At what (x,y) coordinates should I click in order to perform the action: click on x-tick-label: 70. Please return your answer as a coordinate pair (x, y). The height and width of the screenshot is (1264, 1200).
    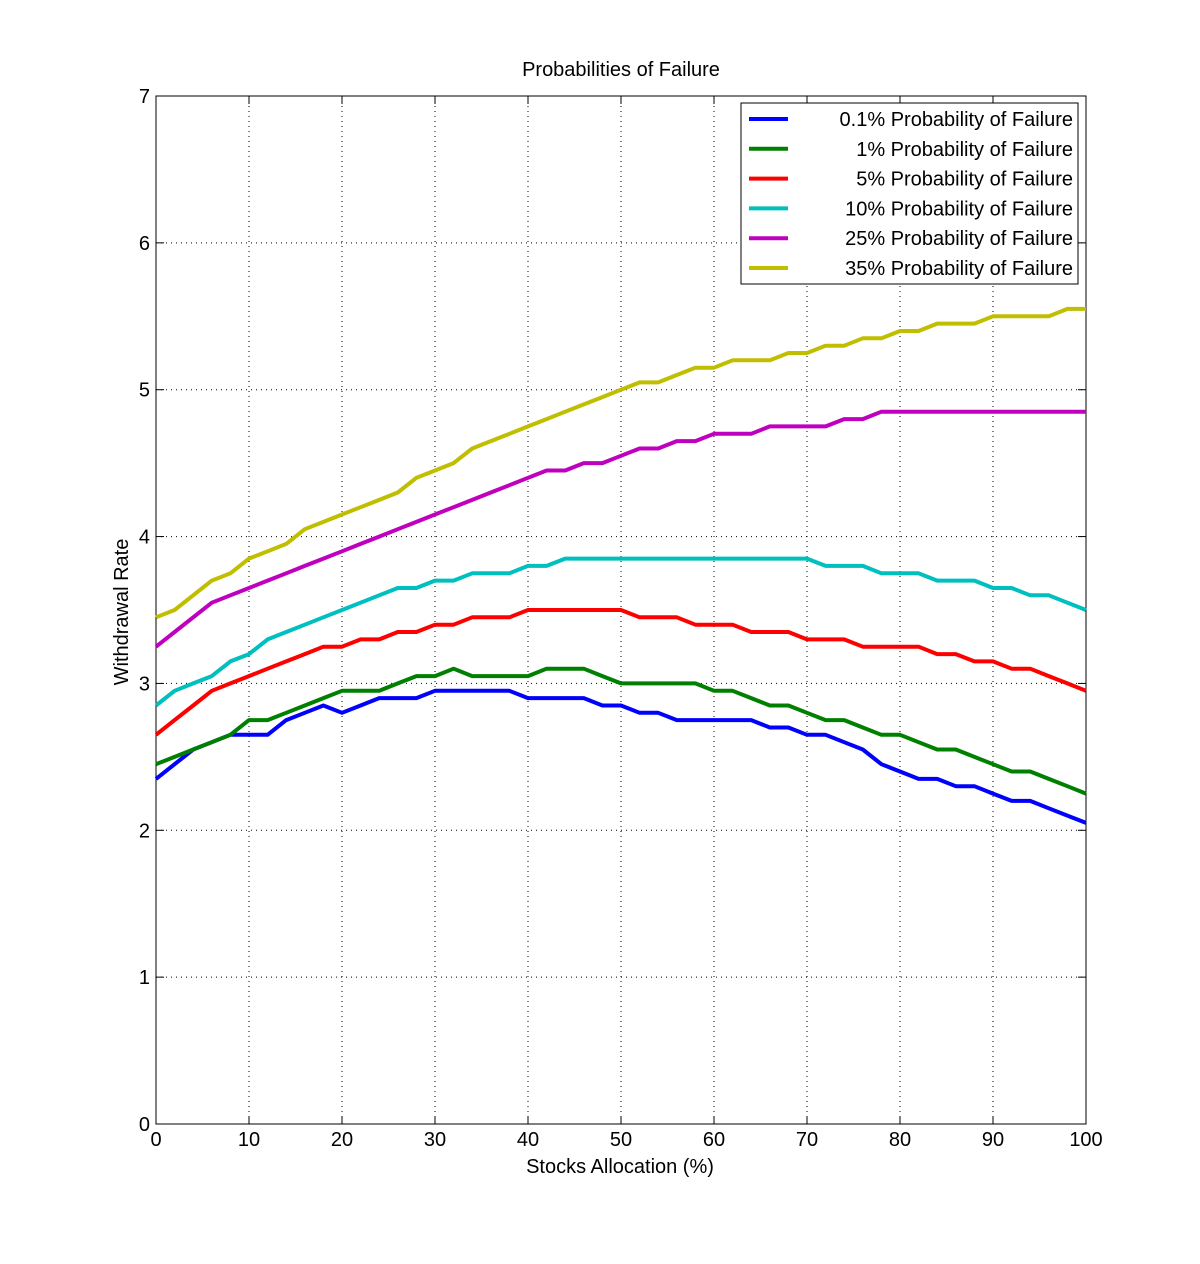
    Looking at the image, I should click on (807, 1140).